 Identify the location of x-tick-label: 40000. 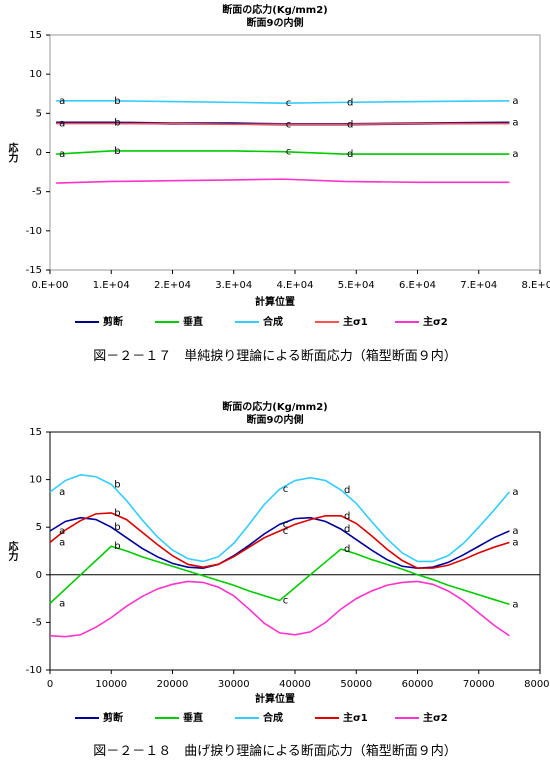
(295, 684).